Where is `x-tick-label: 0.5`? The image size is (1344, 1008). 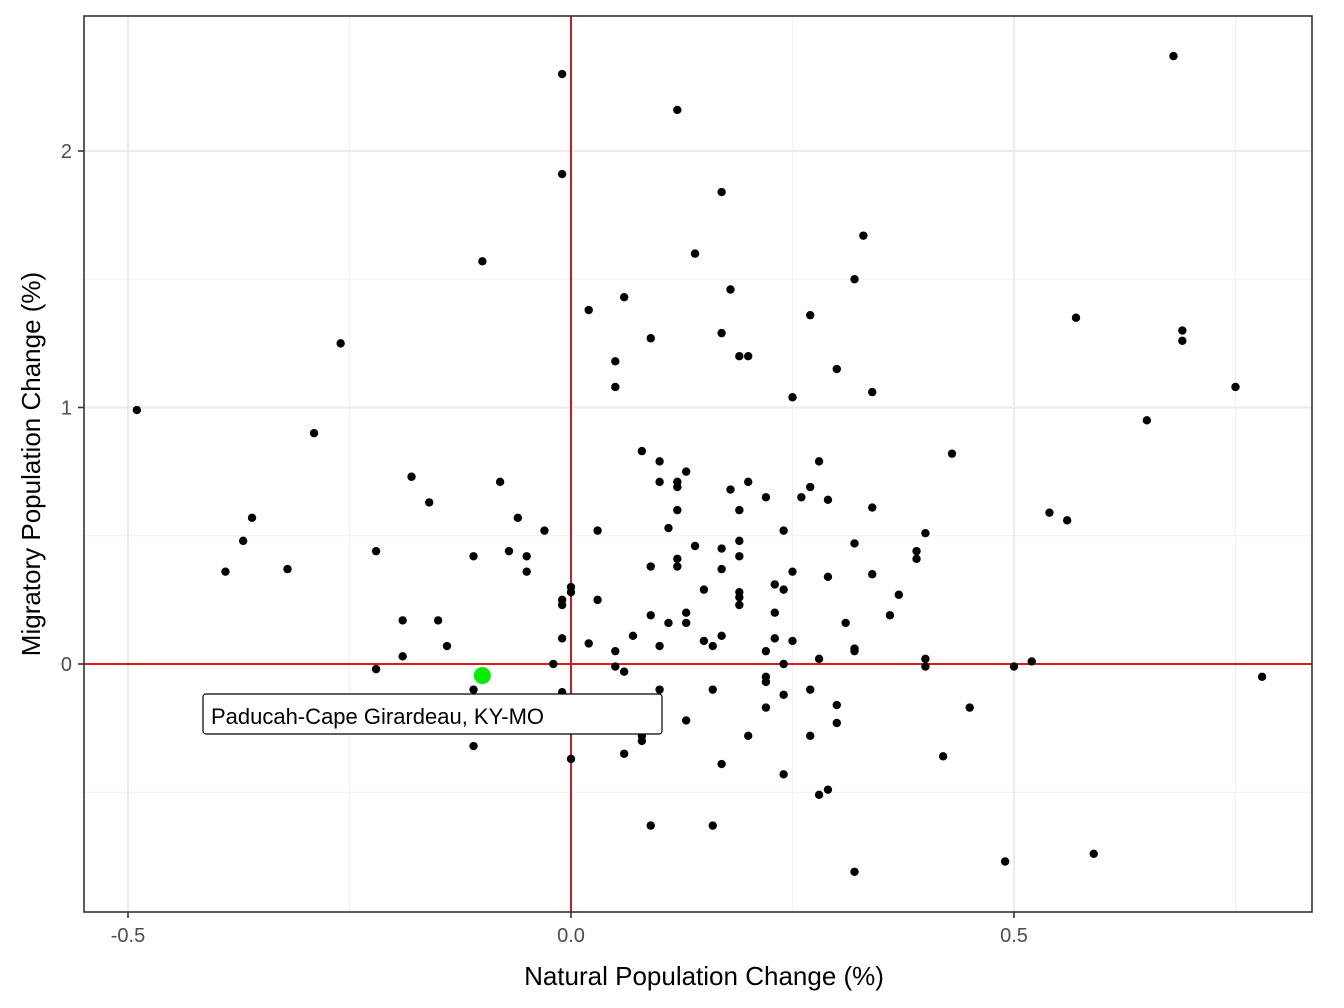 x-tick-label: 0.5 is located at coordinates (1014, 936).